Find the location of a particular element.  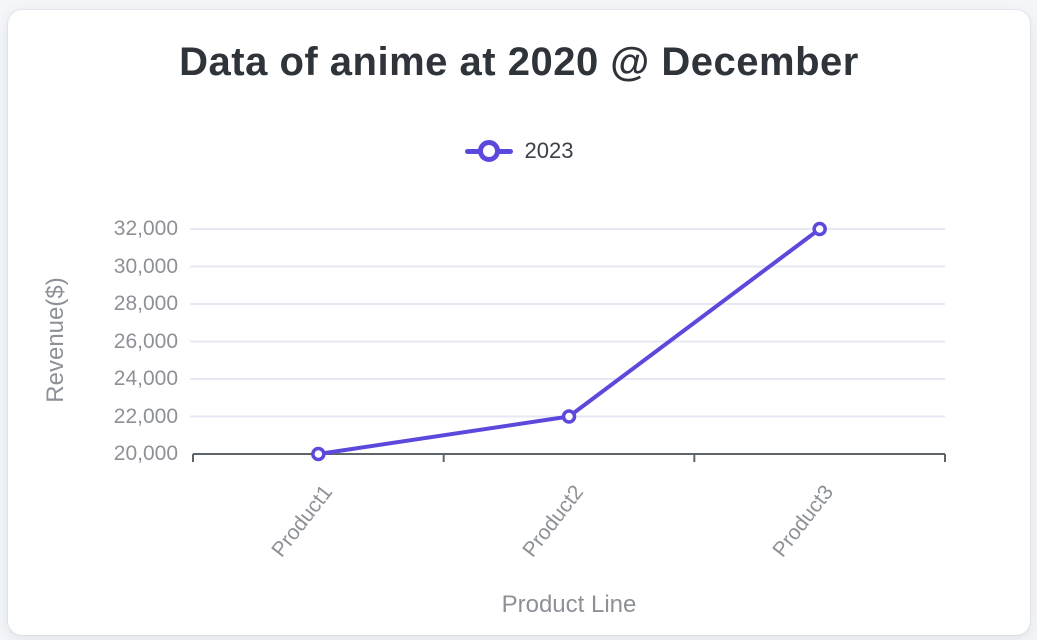

y-axis-title: Revenue($) is located at coordinates (55, 340).